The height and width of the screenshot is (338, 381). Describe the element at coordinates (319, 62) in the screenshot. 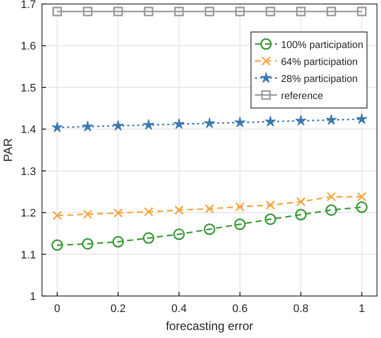

I see `legend-label: 64% participation` at that location.